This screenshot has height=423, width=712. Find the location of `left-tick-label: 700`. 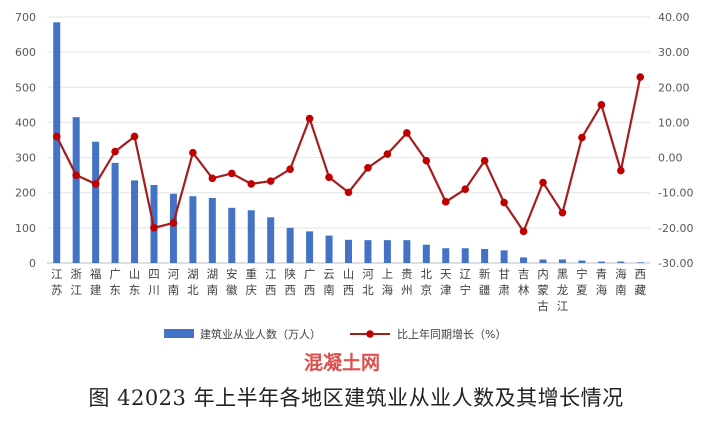

left-tick-label: 700 is located at coordinates (25, 17).